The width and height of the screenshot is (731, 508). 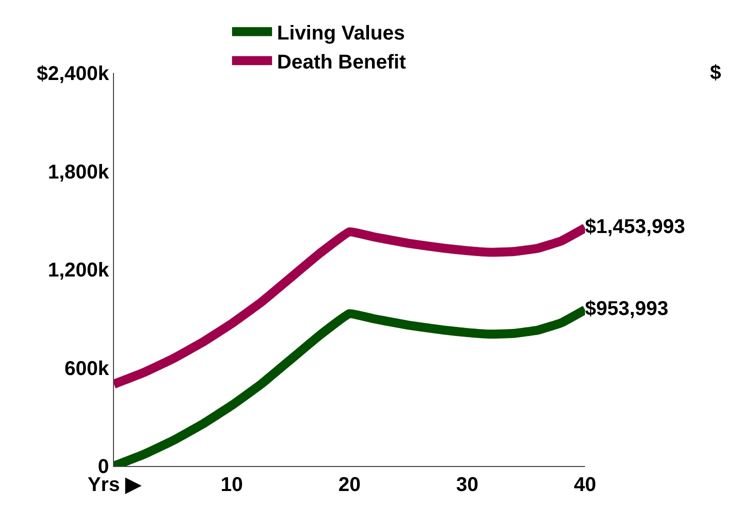 What do you see at coordinates (87, 369) in the screenshot?
I see `y-tick-label: 600k` at bounding box center [87, 369].